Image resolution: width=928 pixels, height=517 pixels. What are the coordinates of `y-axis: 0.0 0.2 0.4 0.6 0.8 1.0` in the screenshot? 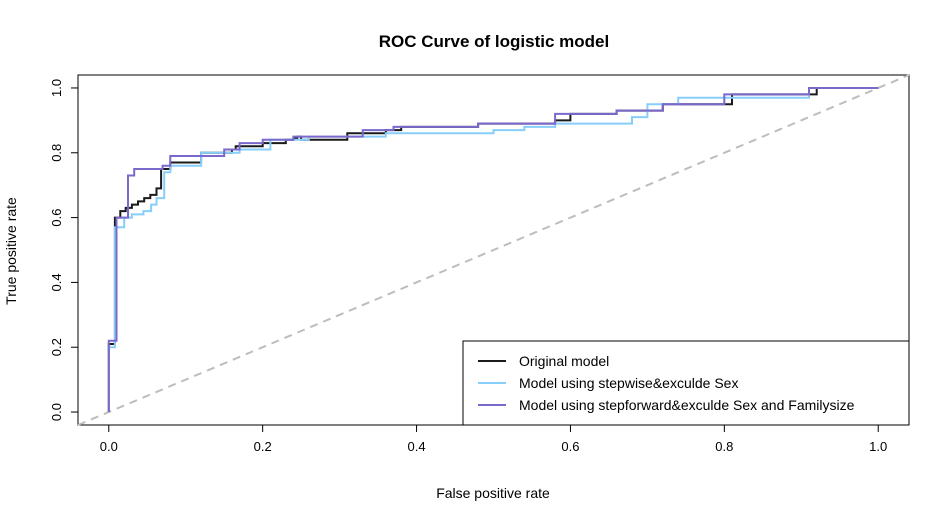 It's located at (64, 250).